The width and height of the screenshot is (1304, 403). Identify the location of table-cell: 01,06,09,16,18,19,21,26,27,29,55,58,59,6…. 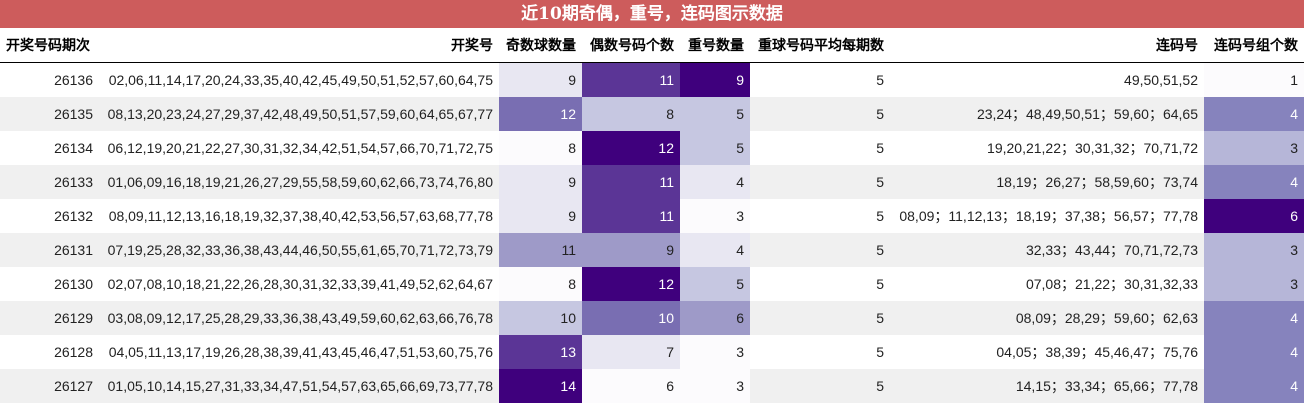
(299, 182).